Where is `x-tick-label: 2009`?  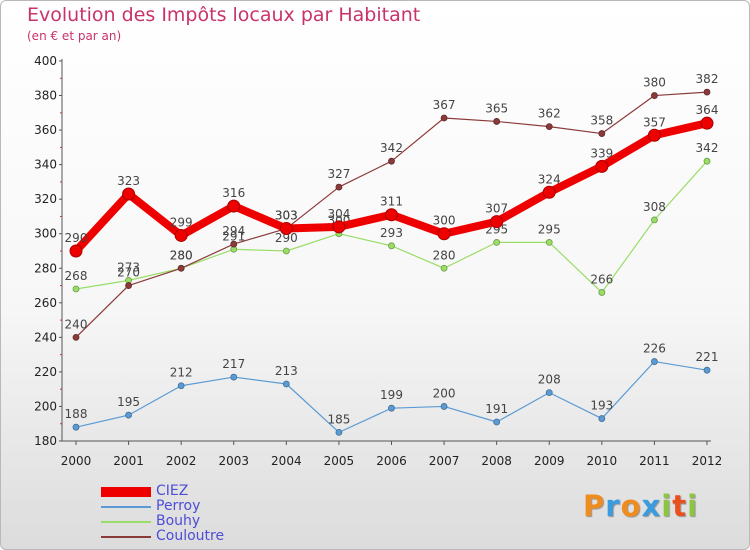
x-tick-label: 2009 is located at coordinates (549, 461).